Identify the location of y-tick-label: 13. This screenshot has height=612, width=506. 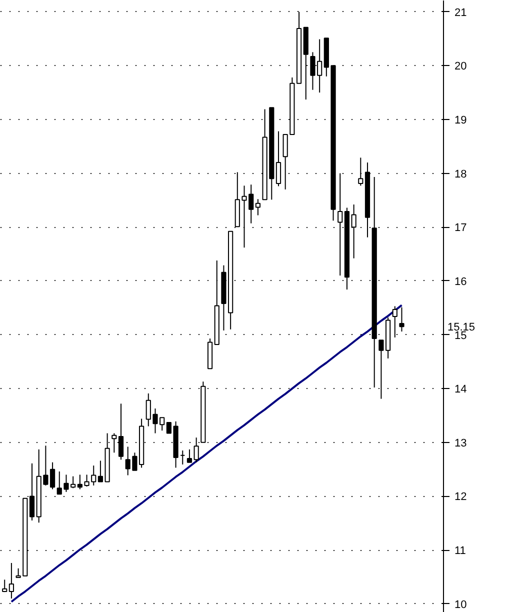
(460, 443).